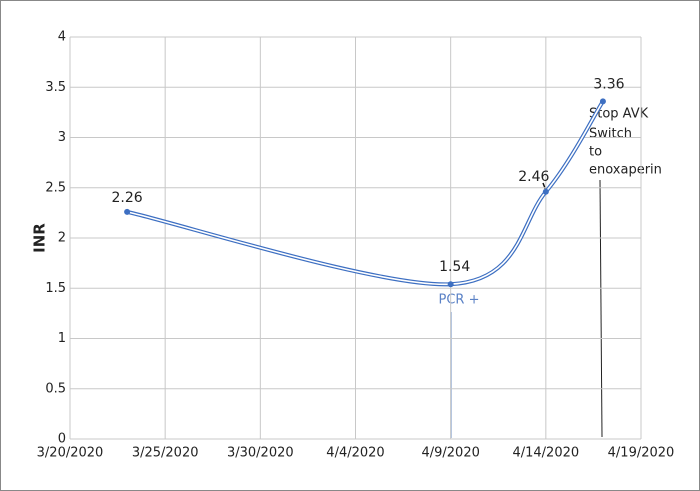 The width and height of the screenshot is (700, 491). I want to click on data-label: 2.26, so click(127, 198).